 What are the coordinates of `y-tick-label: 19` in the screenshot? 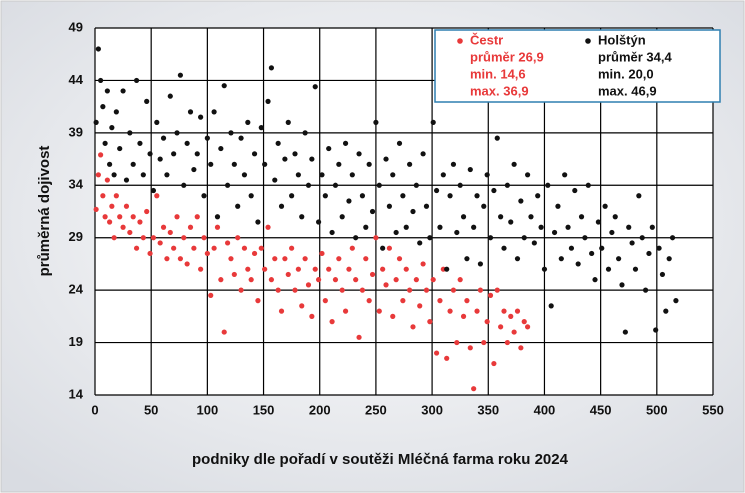 It's located at (76, 341).